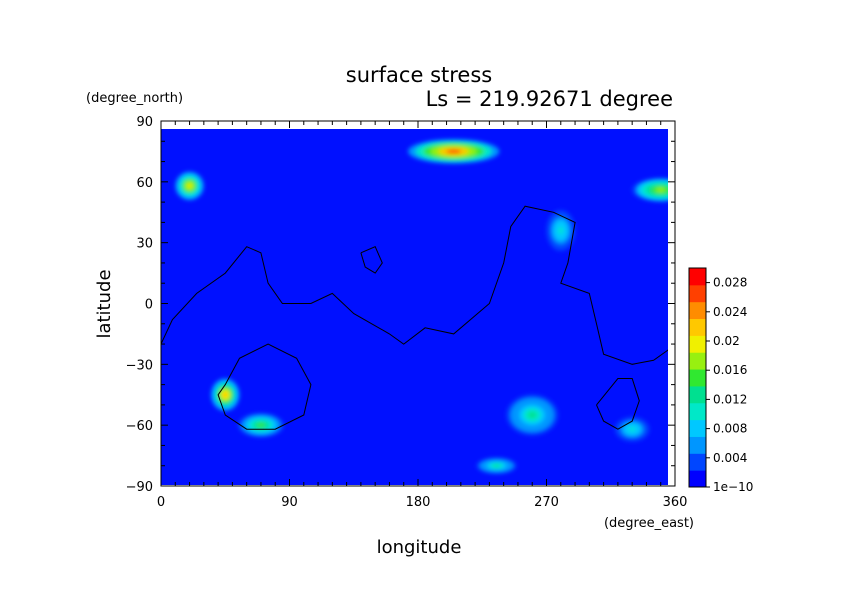 Image resolution: width=842 pixels, height=595 pixels. What do you see at coordinates (733, 487) in the screenshot?
I see `colorbar-label: 1e−10` at bounding box center [733, 487].